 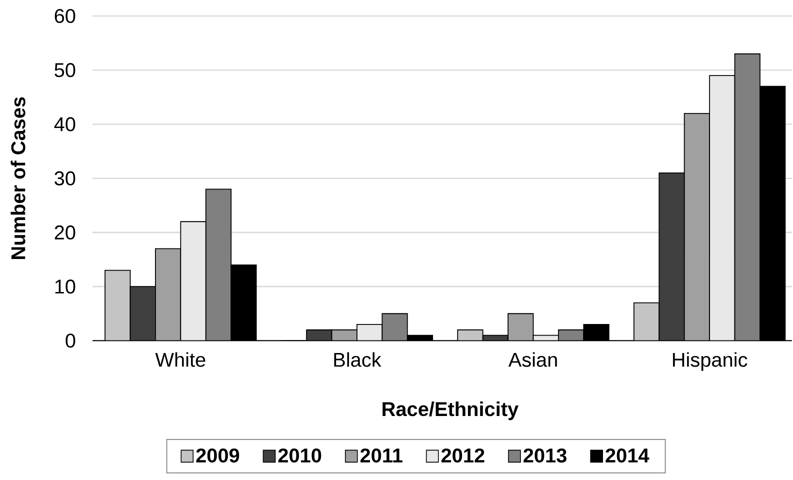 What do you see at coordinates (65, 16) in the screenshot?
I see `y-tick-label: 60` at bounding box center [65, 16].